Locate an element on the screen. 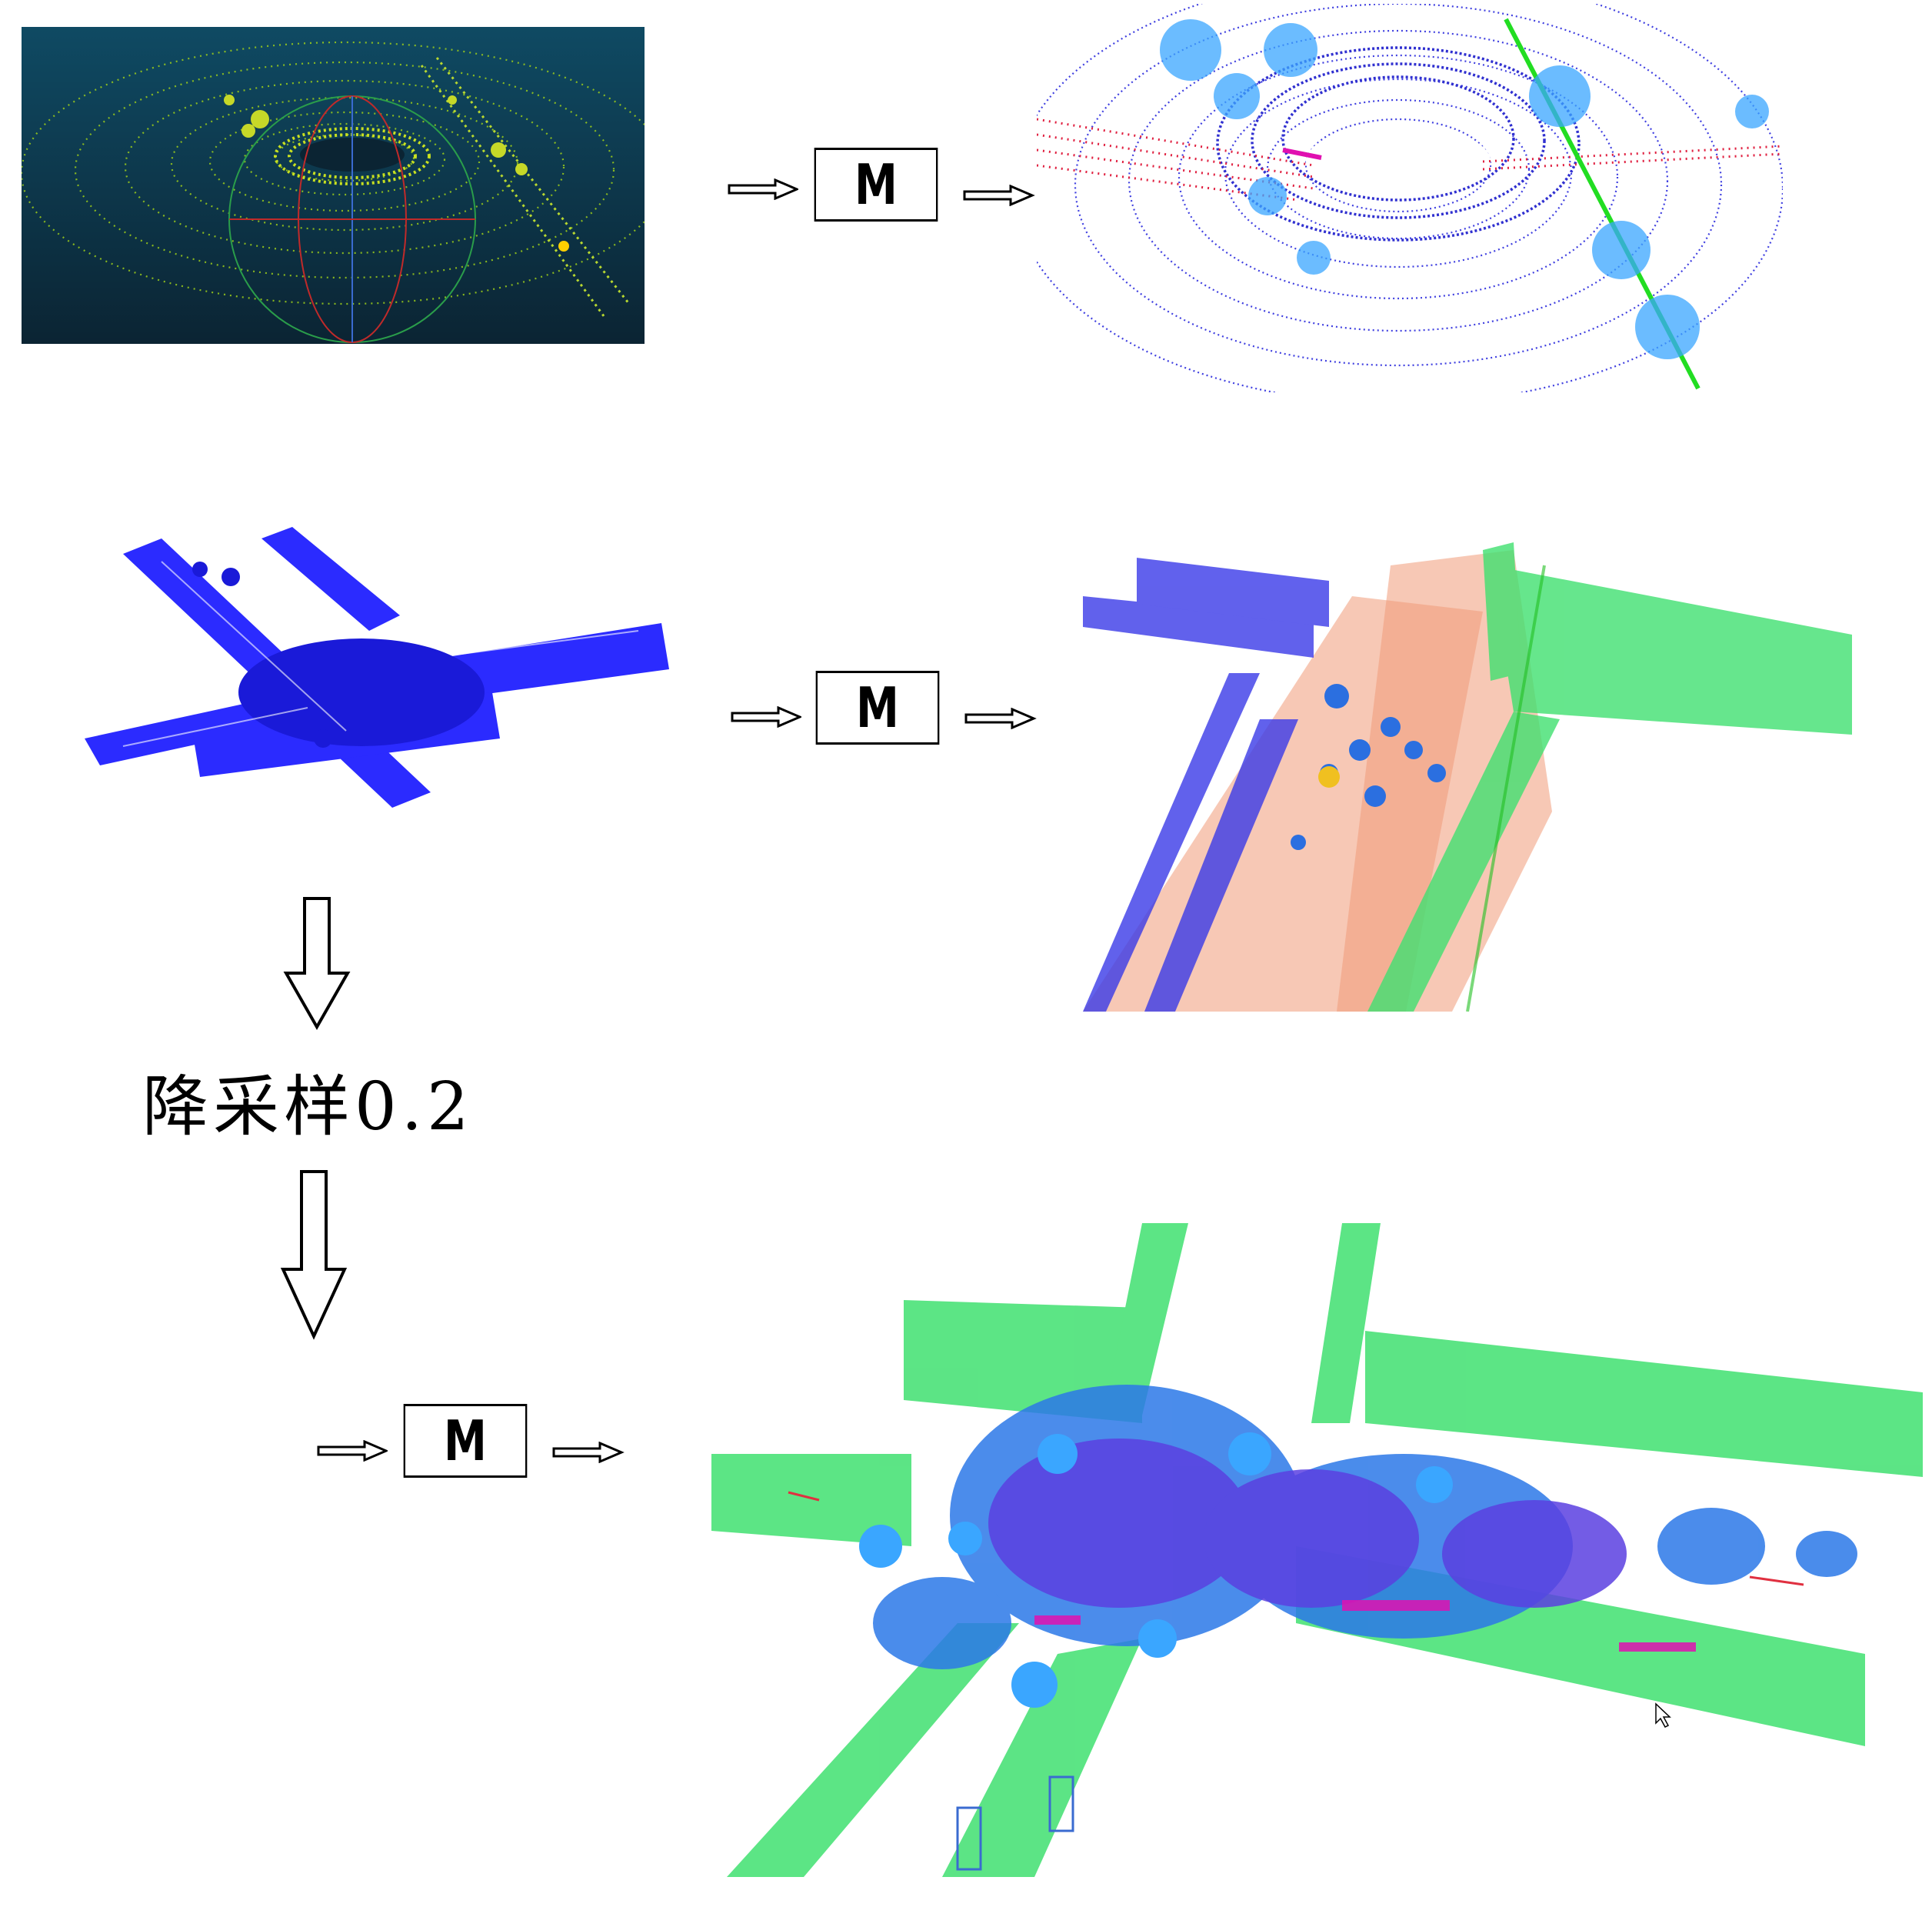 This screenshot has height=1907, width=1932. cursor-icon is located at coordinates (1663, 1715).